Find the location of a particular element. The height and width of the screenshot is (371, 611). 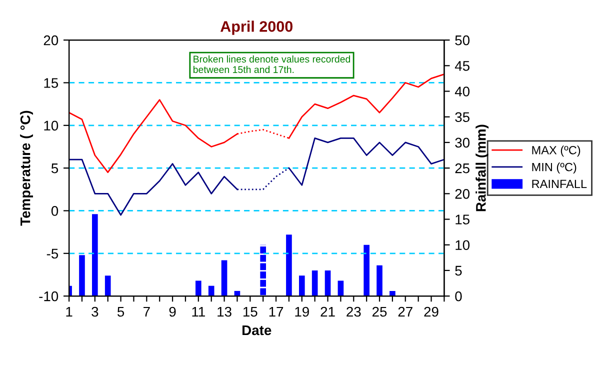

x-tick-label: 17 is located at coordinates (276, 311).